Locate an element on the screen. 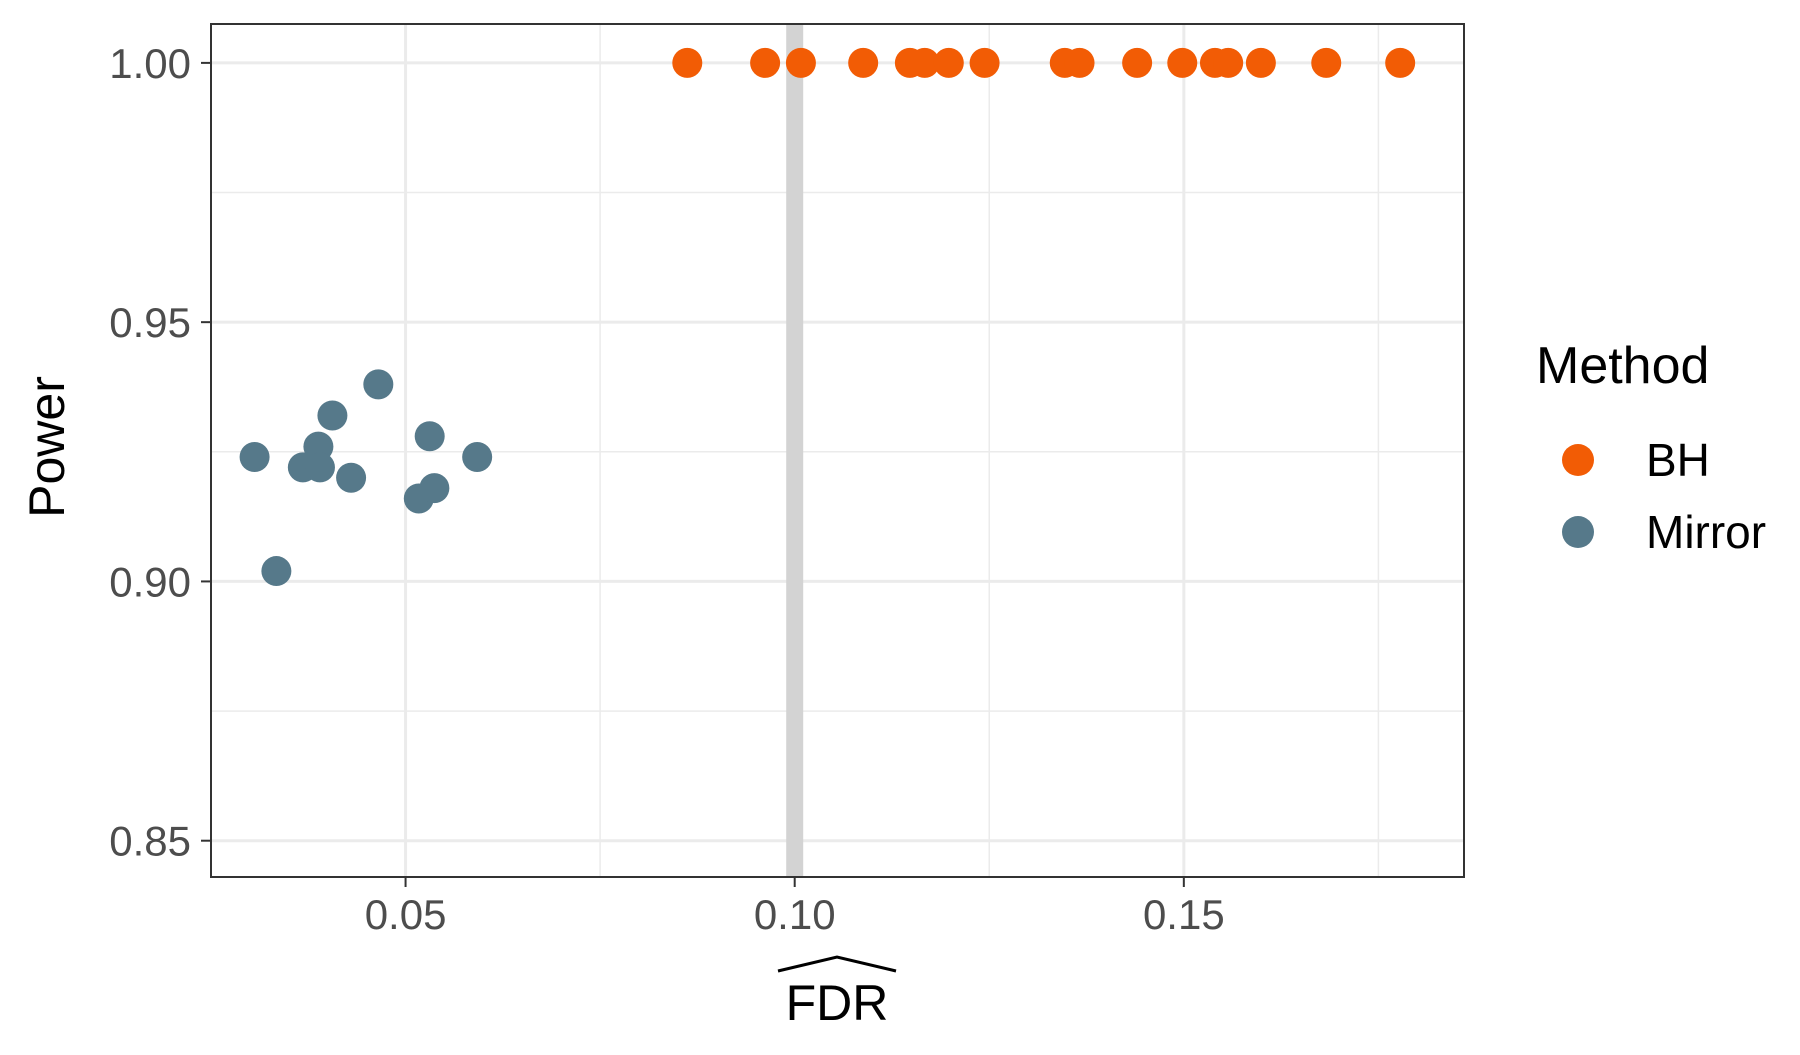 The width and height of the screenshot is (1800, 1055). x-axis-title: FDR is located at coordinates (837, 1003).